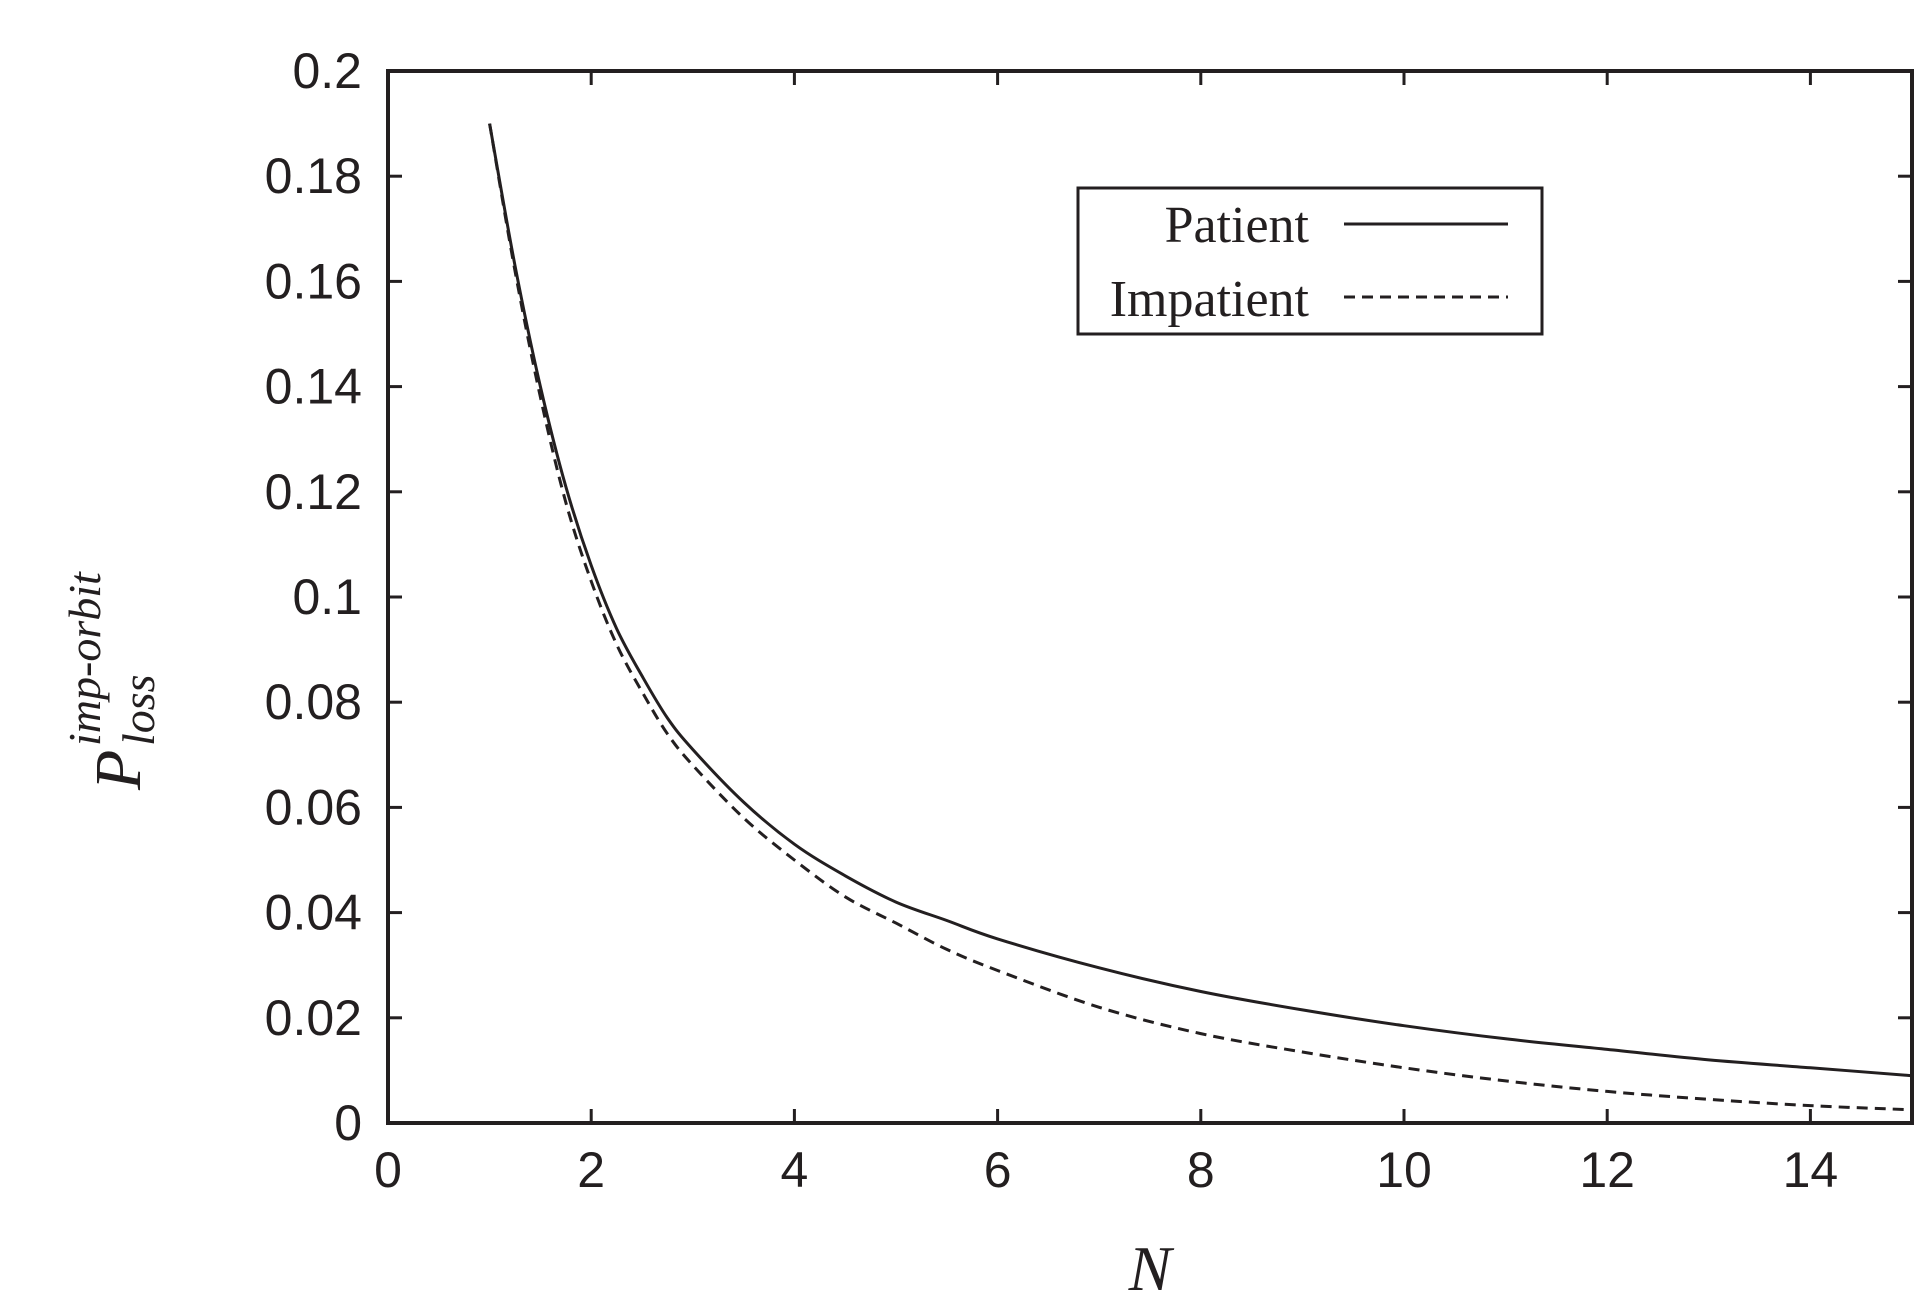 The width and height of the screenshot is (1928, 1306). Describe the element at coordinates (348, 1123) in the screenshot. I see `y-tick-label: 0` at that location.